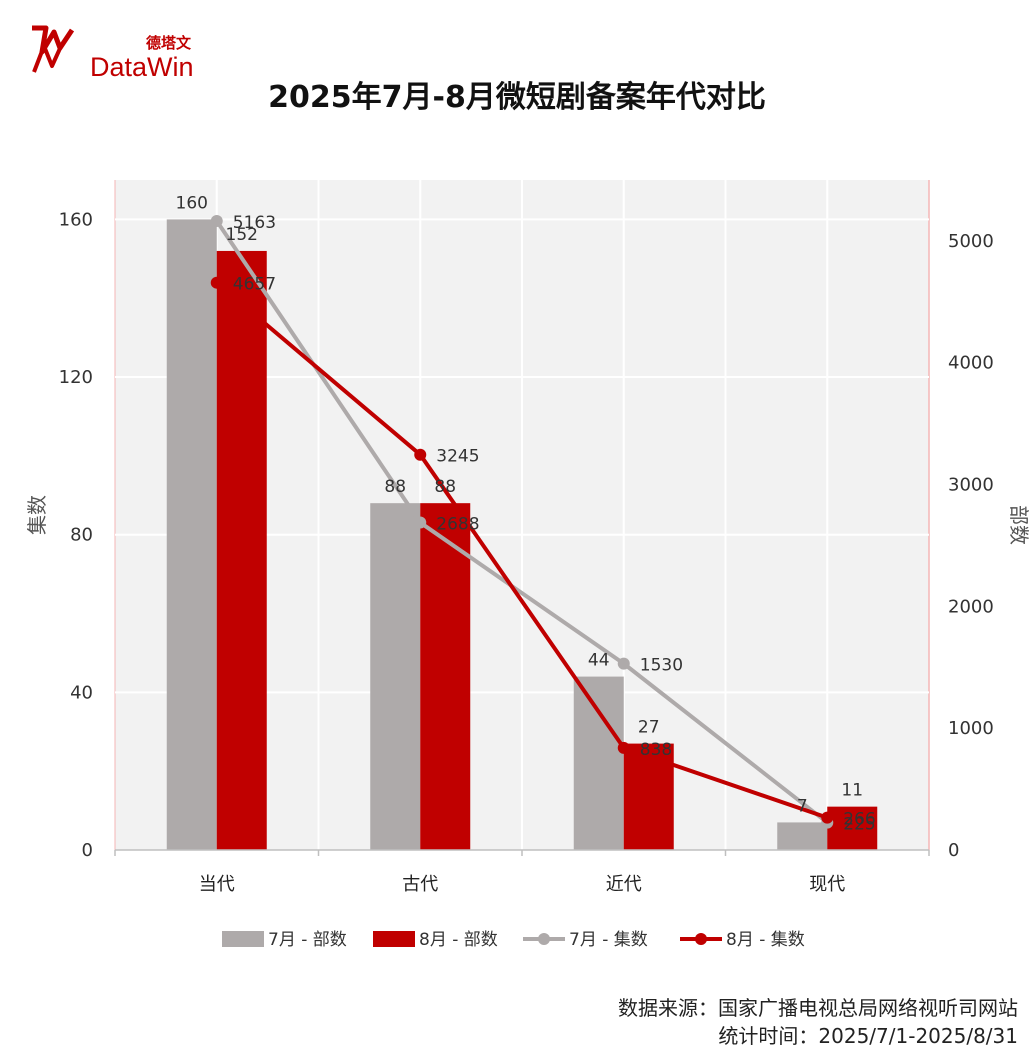 The width and height of the screenshot is (1034, 1064). I want to click on left-tick-label: 80, so click(81, 535).